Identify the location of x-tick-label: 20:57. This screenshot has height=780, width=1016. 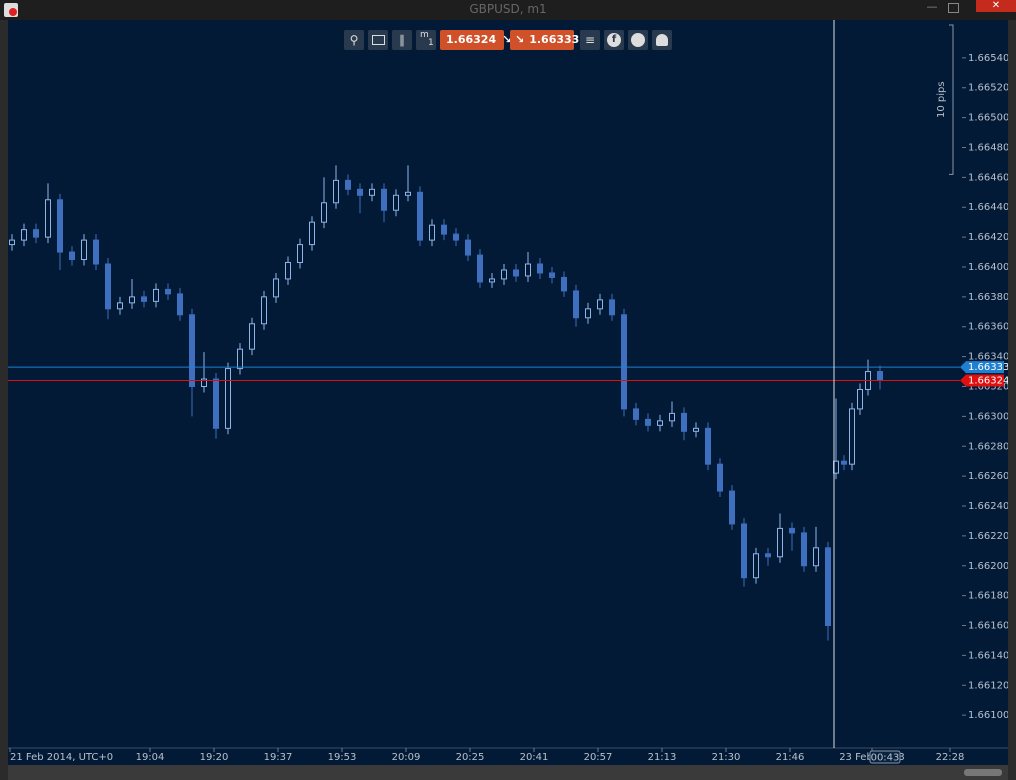
(598, 757).